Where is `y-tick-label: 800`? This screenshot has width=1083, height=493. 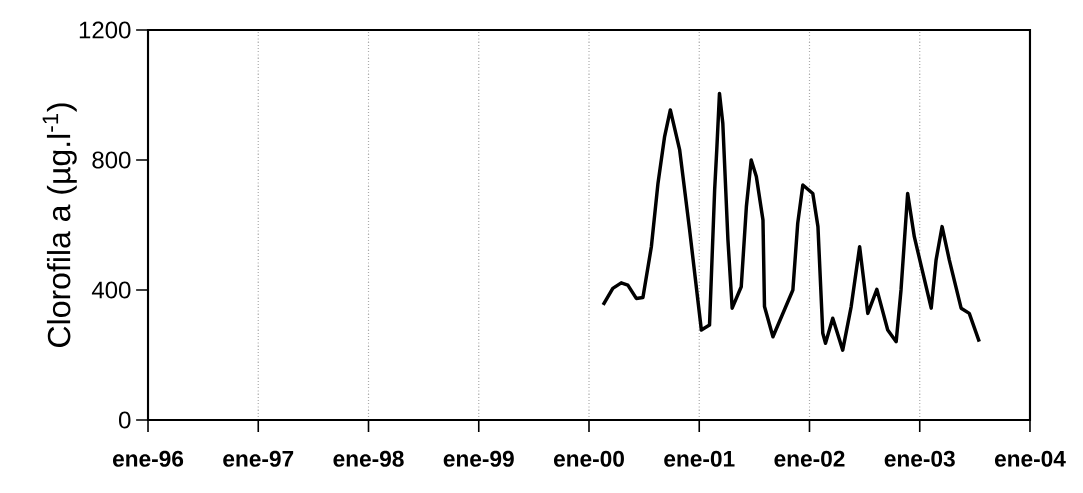 y-tick-label: 800 is located at coordinates (111, 160).